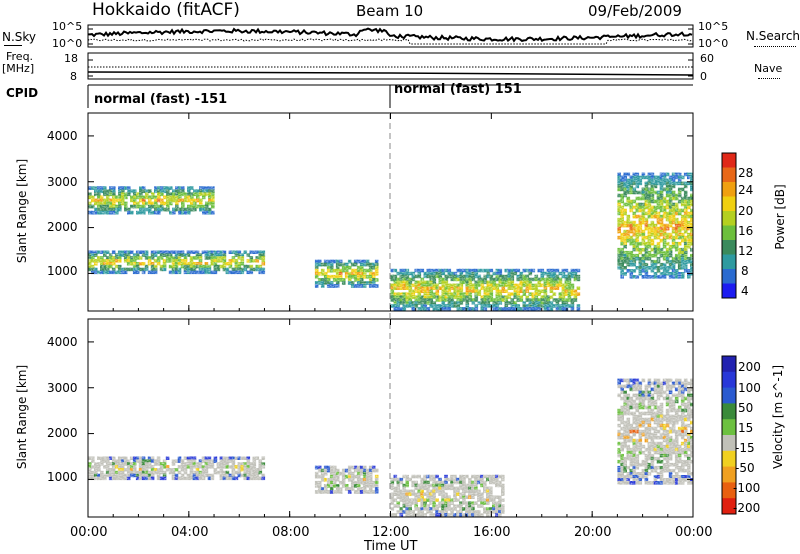 Image resolution: width=800 pixels, height=554 pixels. Describe the element at coordinates (166, 10) in the screenshot. I see `station-title: Hokkaido (fitACF)` at that location.